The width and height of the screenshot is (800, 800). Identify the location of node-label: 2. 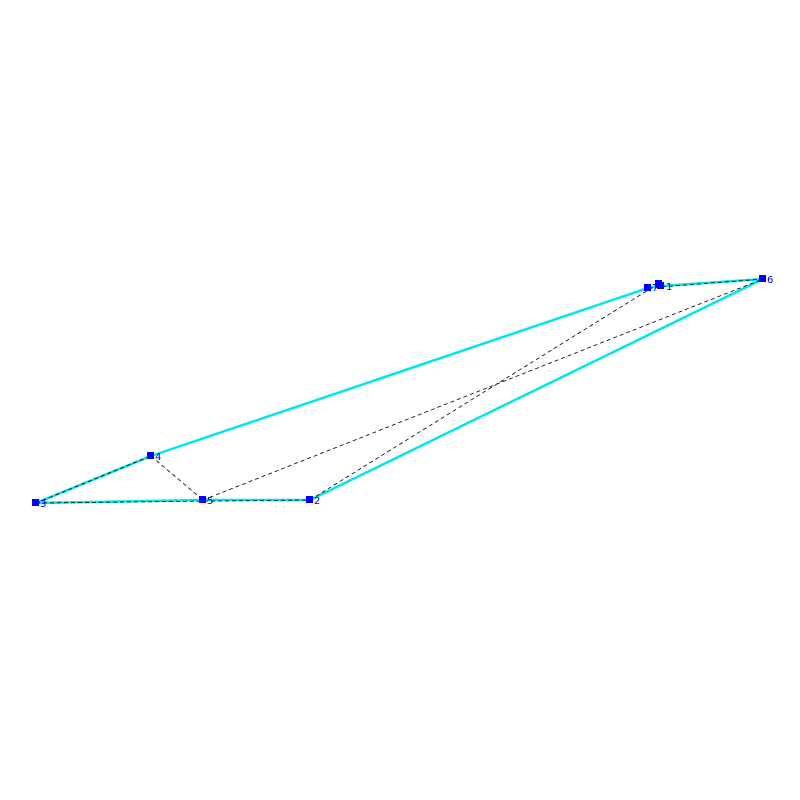
(317, 501).